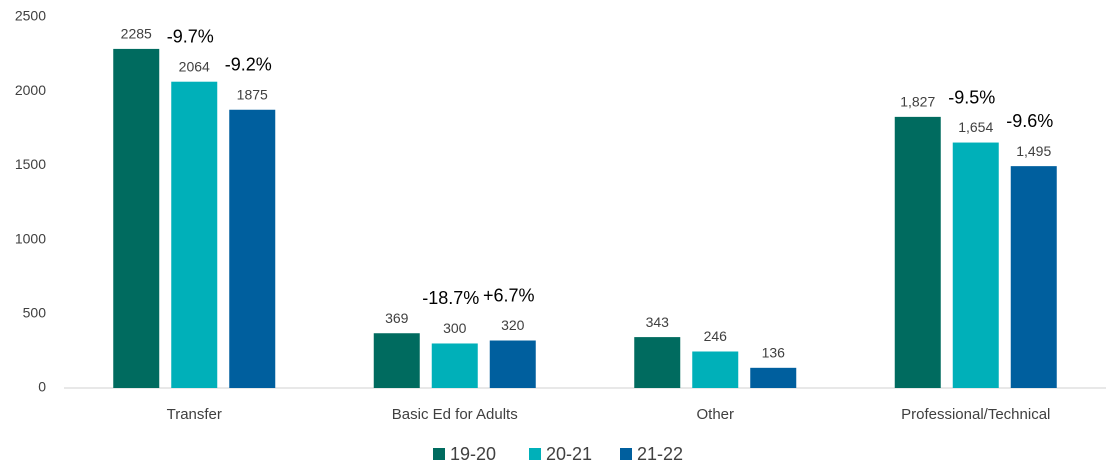 Image resolution: width=1107 pixels, height=468 pixels. I want to click on change-annotation: -9.5%, so click(971, 97).